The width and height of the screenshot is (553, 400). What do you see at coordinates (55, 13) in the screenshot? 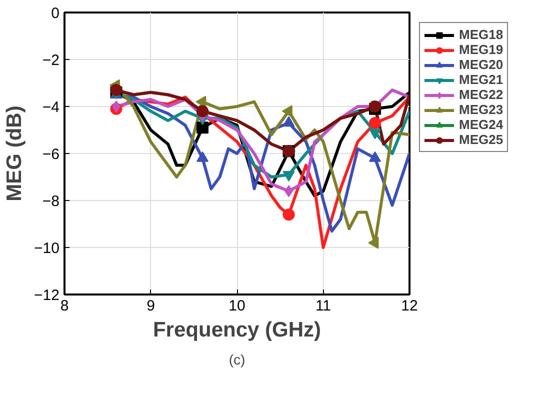
I see `y-tick-label: 0` at bounding box center [55, 13].